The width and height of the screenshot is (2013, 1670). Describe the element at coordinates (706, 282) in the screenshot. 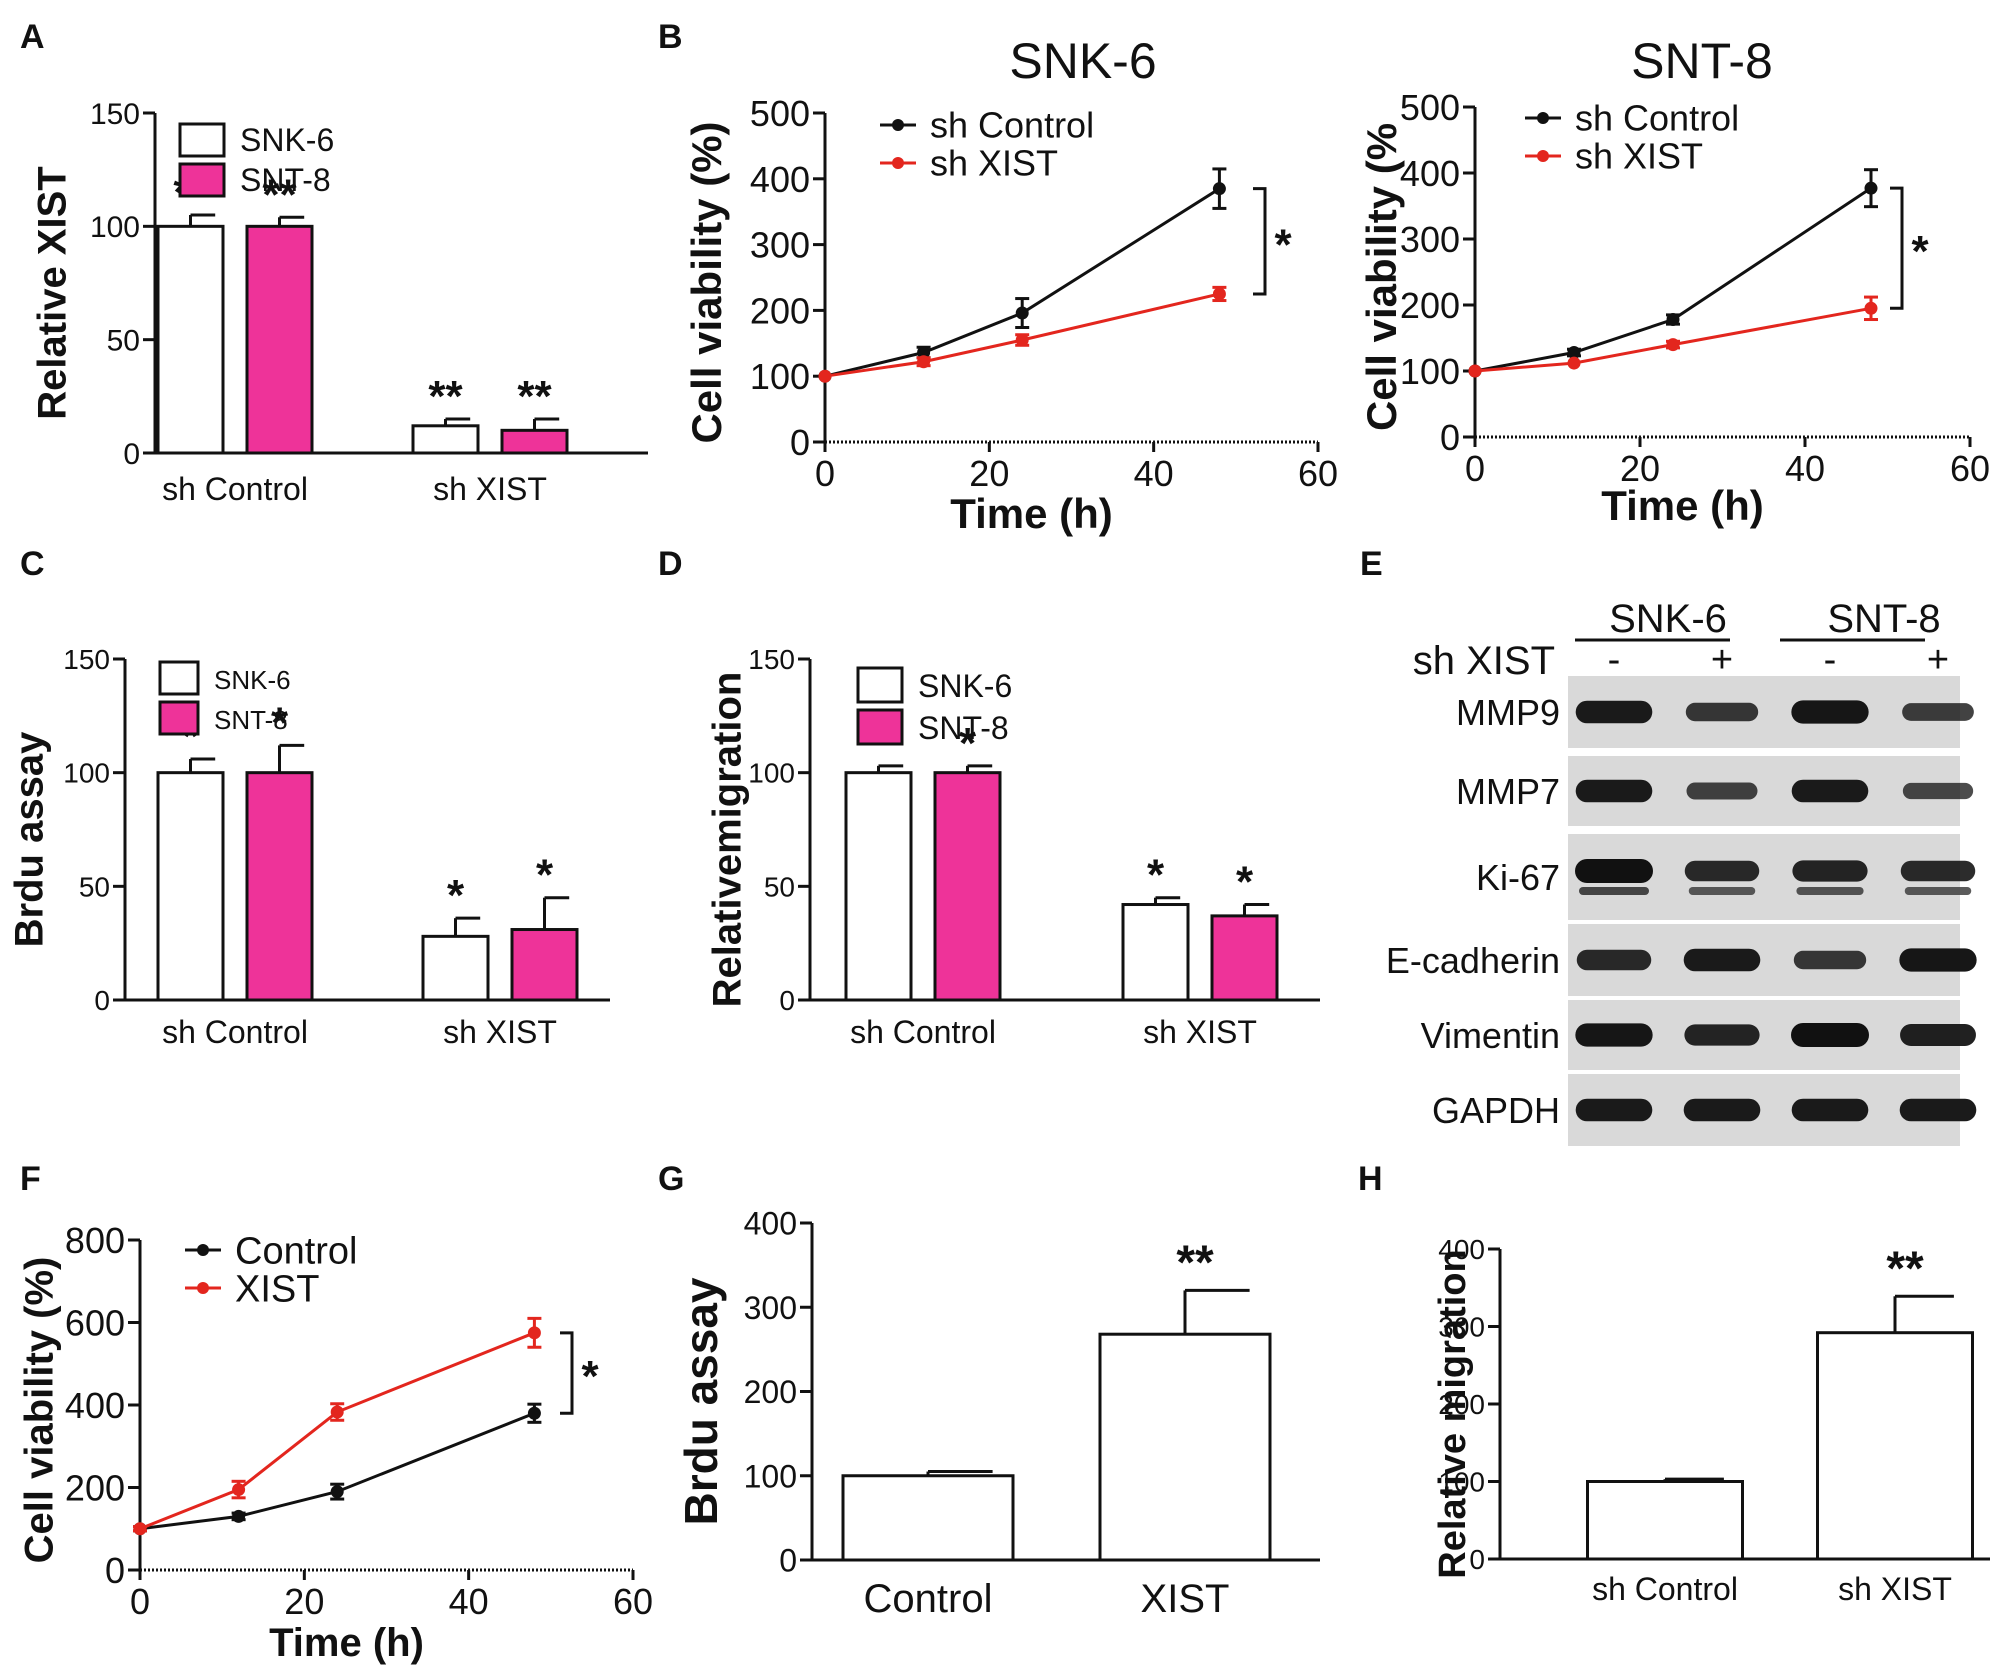

I see `y-axis-label: Cell viability (%)` at that location.